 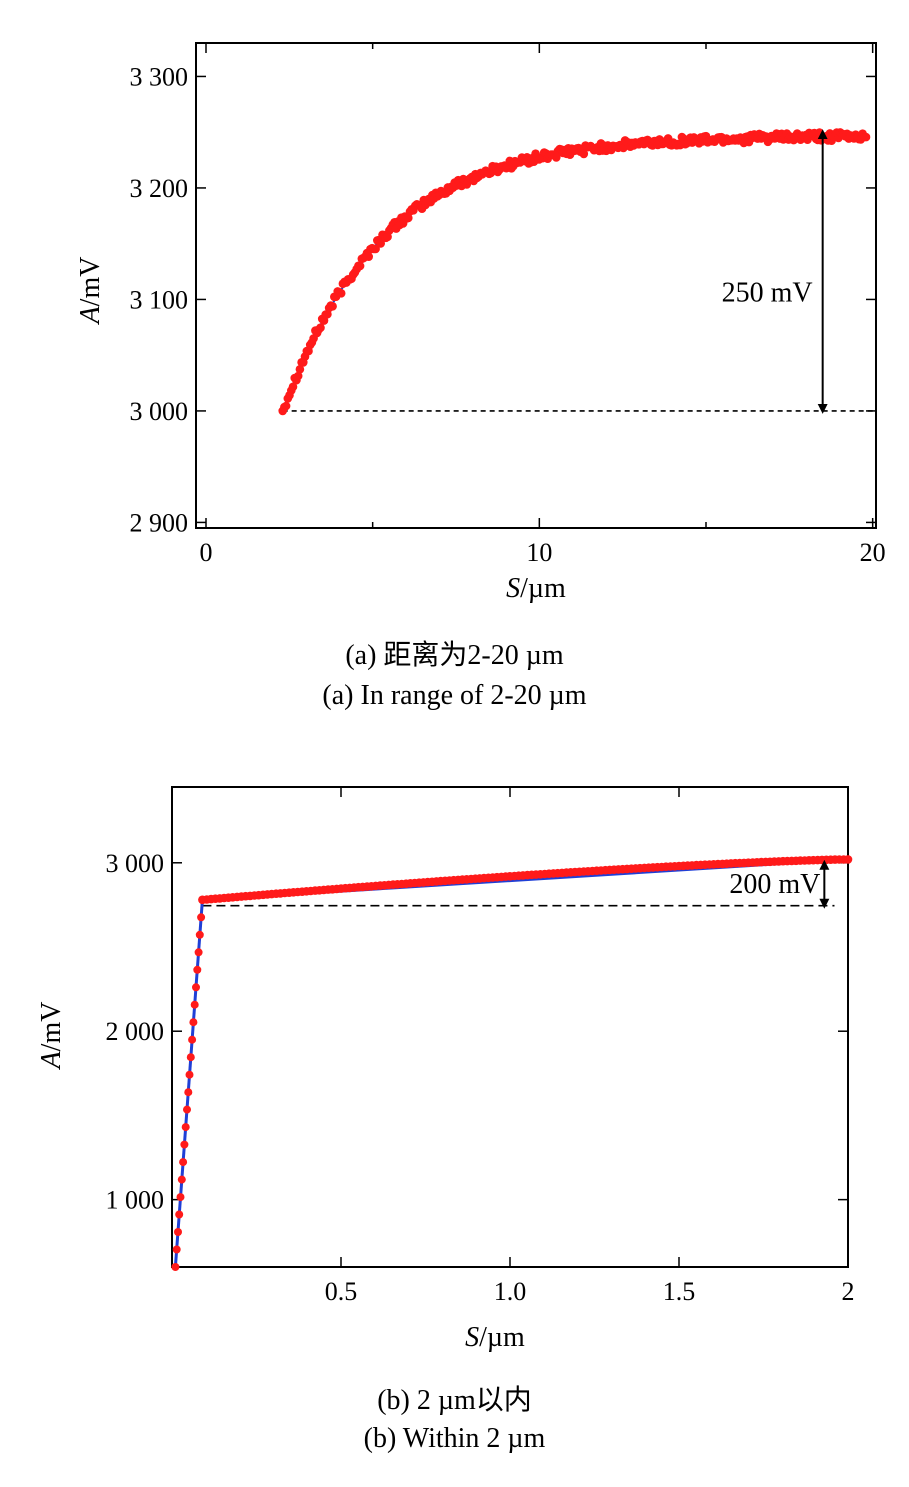 I want to click on y-tick-label-a-2: 3 100, so click(x=159, y=299).